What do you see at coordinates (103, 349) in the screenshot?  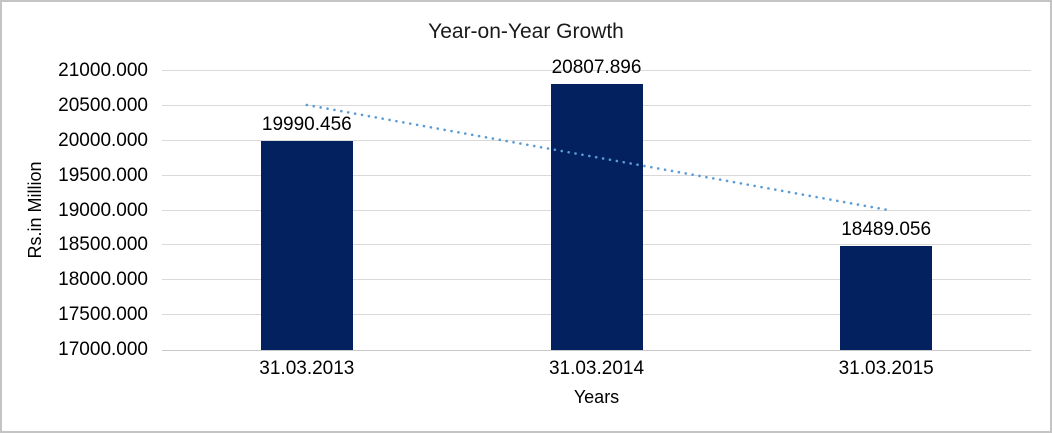 I see `y-tick-label: 17000.000` at bounding box center [103, 349].